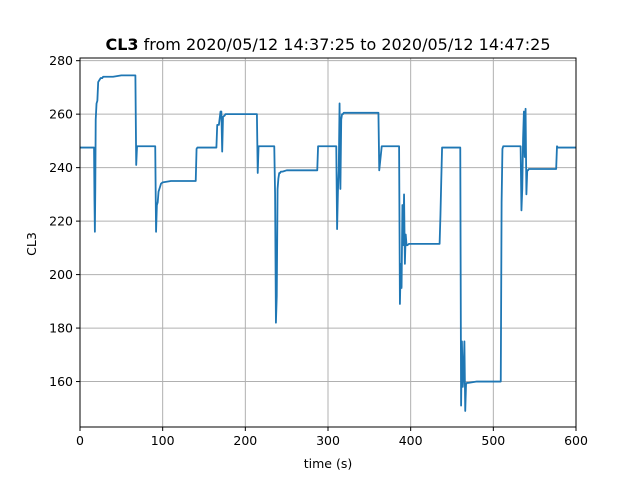 The height and width of the screenshot is (480, 640). What do you see at coordinates (328, 463) in the screenshot?
I see `x-axis-label: time (s)` at bounding box center [328, 463].